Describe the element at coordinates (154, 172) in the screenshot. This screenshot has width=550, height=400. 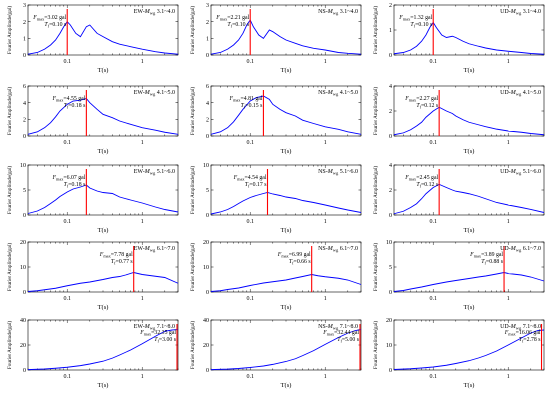
I see `panel-label: EW-Mwg 5.1~6.0` at that location.